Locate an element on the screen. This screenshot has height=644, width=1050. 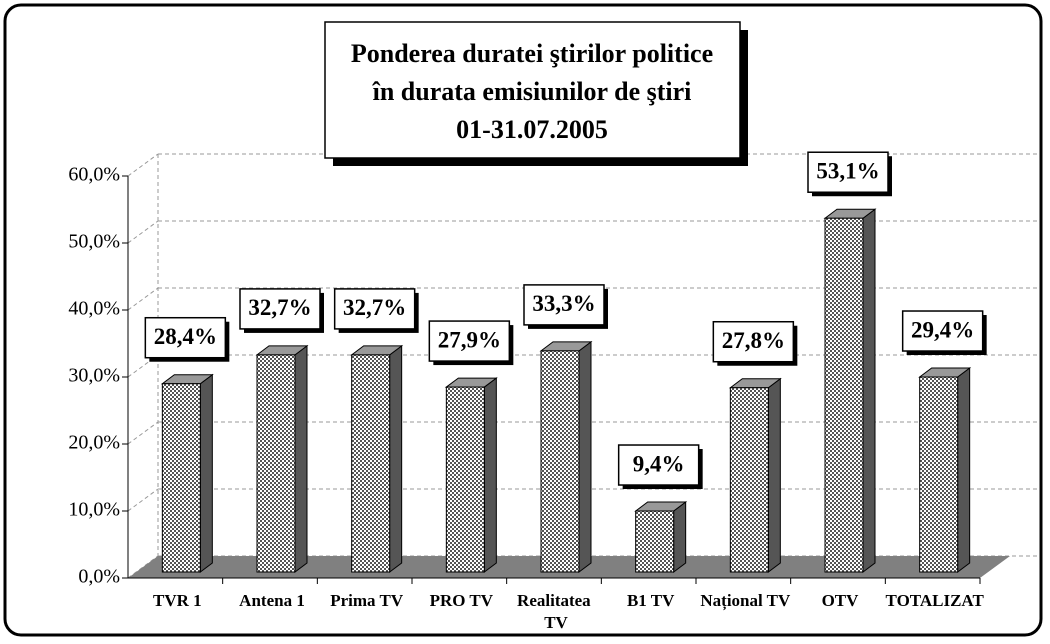
chart-title: 01-31.07.2005 is located at coordinates (532, 129).